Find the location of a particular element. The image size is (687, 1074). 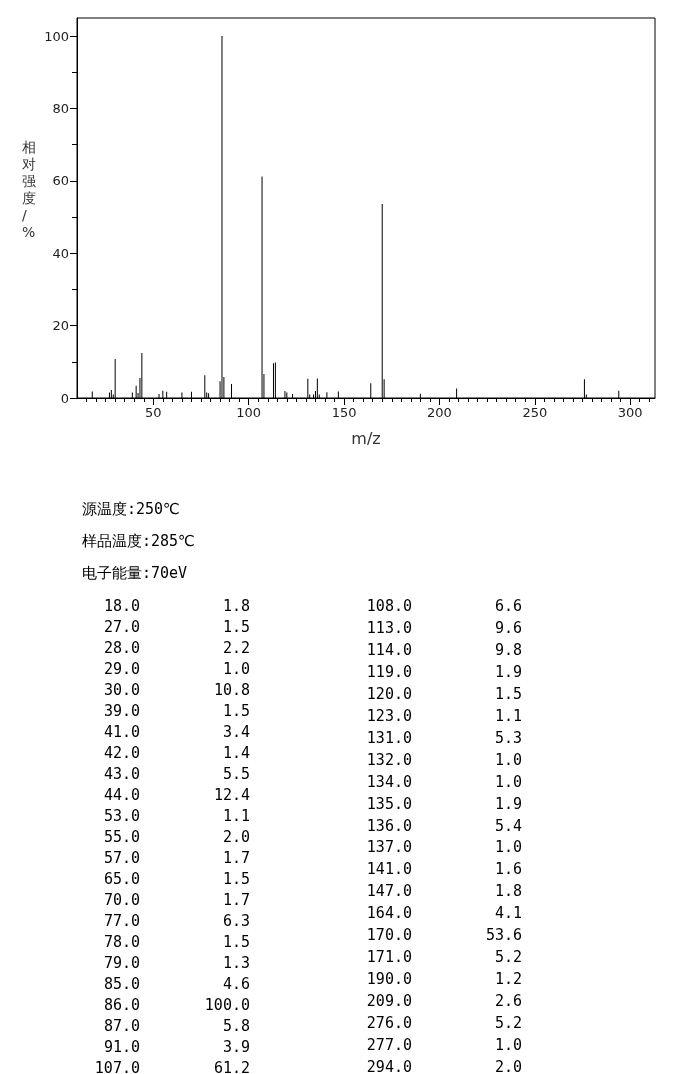

category-label: 27.0 is located at coordinates (121, 626).